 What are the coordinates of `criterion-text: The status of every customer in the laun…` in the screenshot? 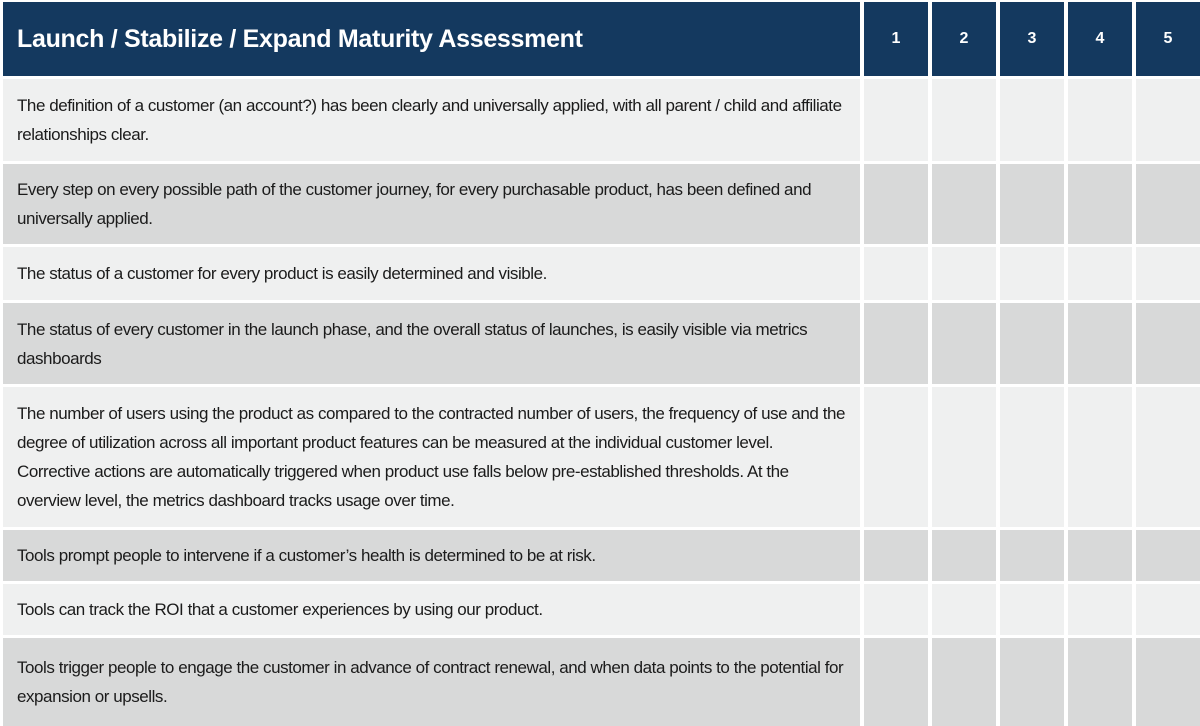 It's located at (431, 343).